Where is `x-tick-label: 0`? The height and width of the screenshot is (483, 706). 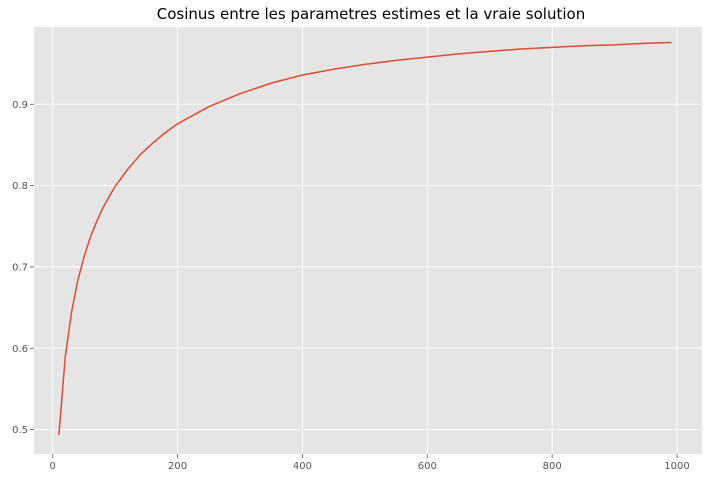 x-tick-label: 0 is located at coordinates (53, 466).